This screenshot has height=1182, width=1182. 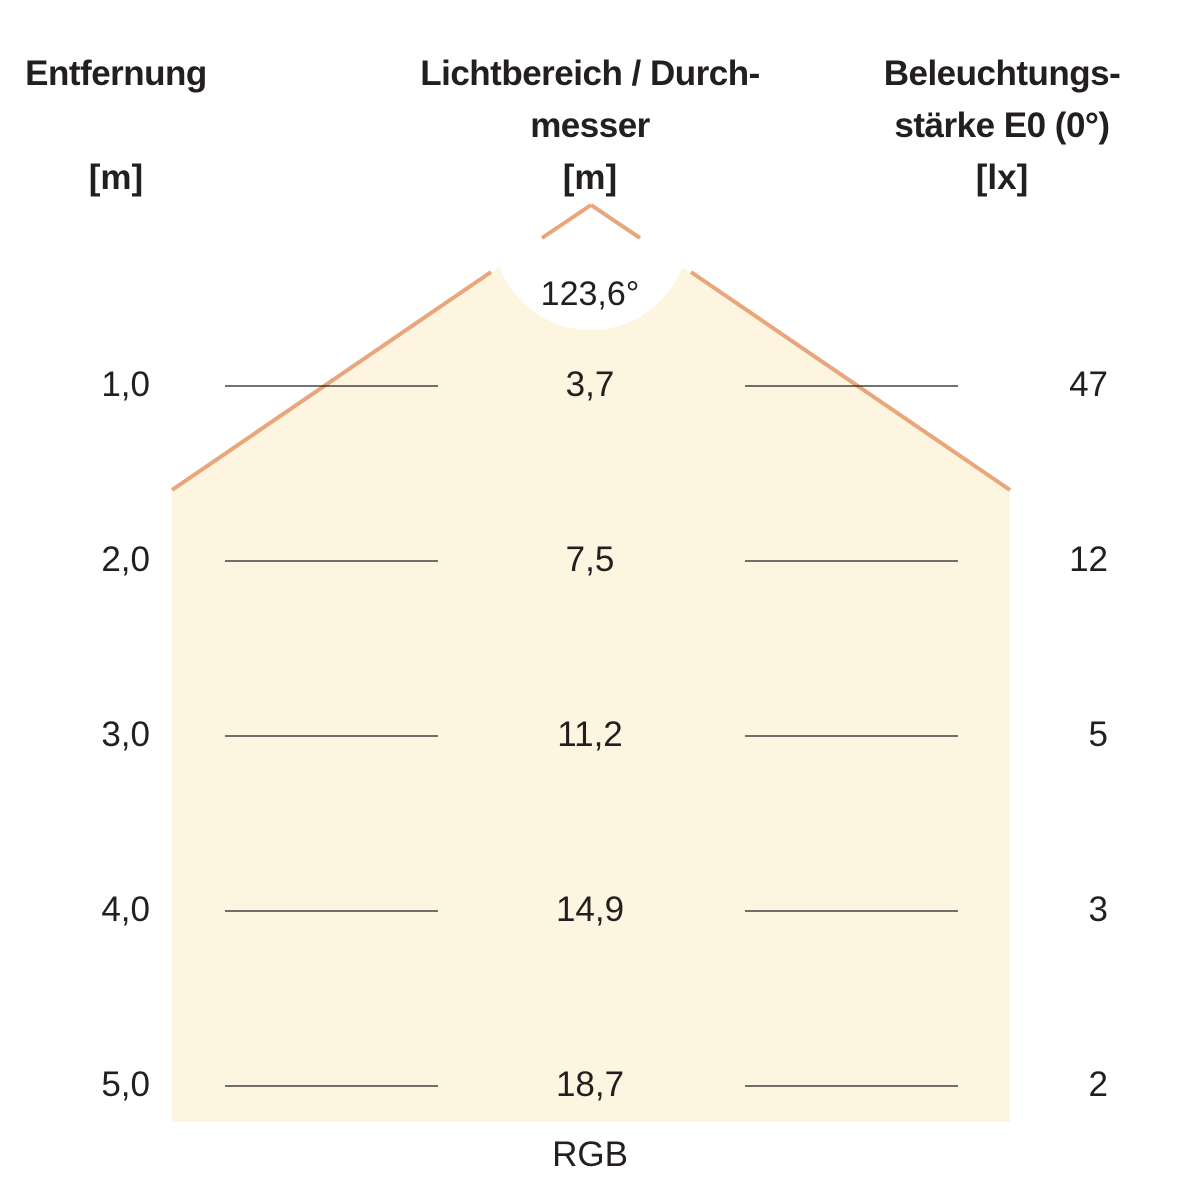 What do you see at coordinates (125, 384) in the screenshot?
I see `distance-value: 1,0` at bounding box center [125, 384].